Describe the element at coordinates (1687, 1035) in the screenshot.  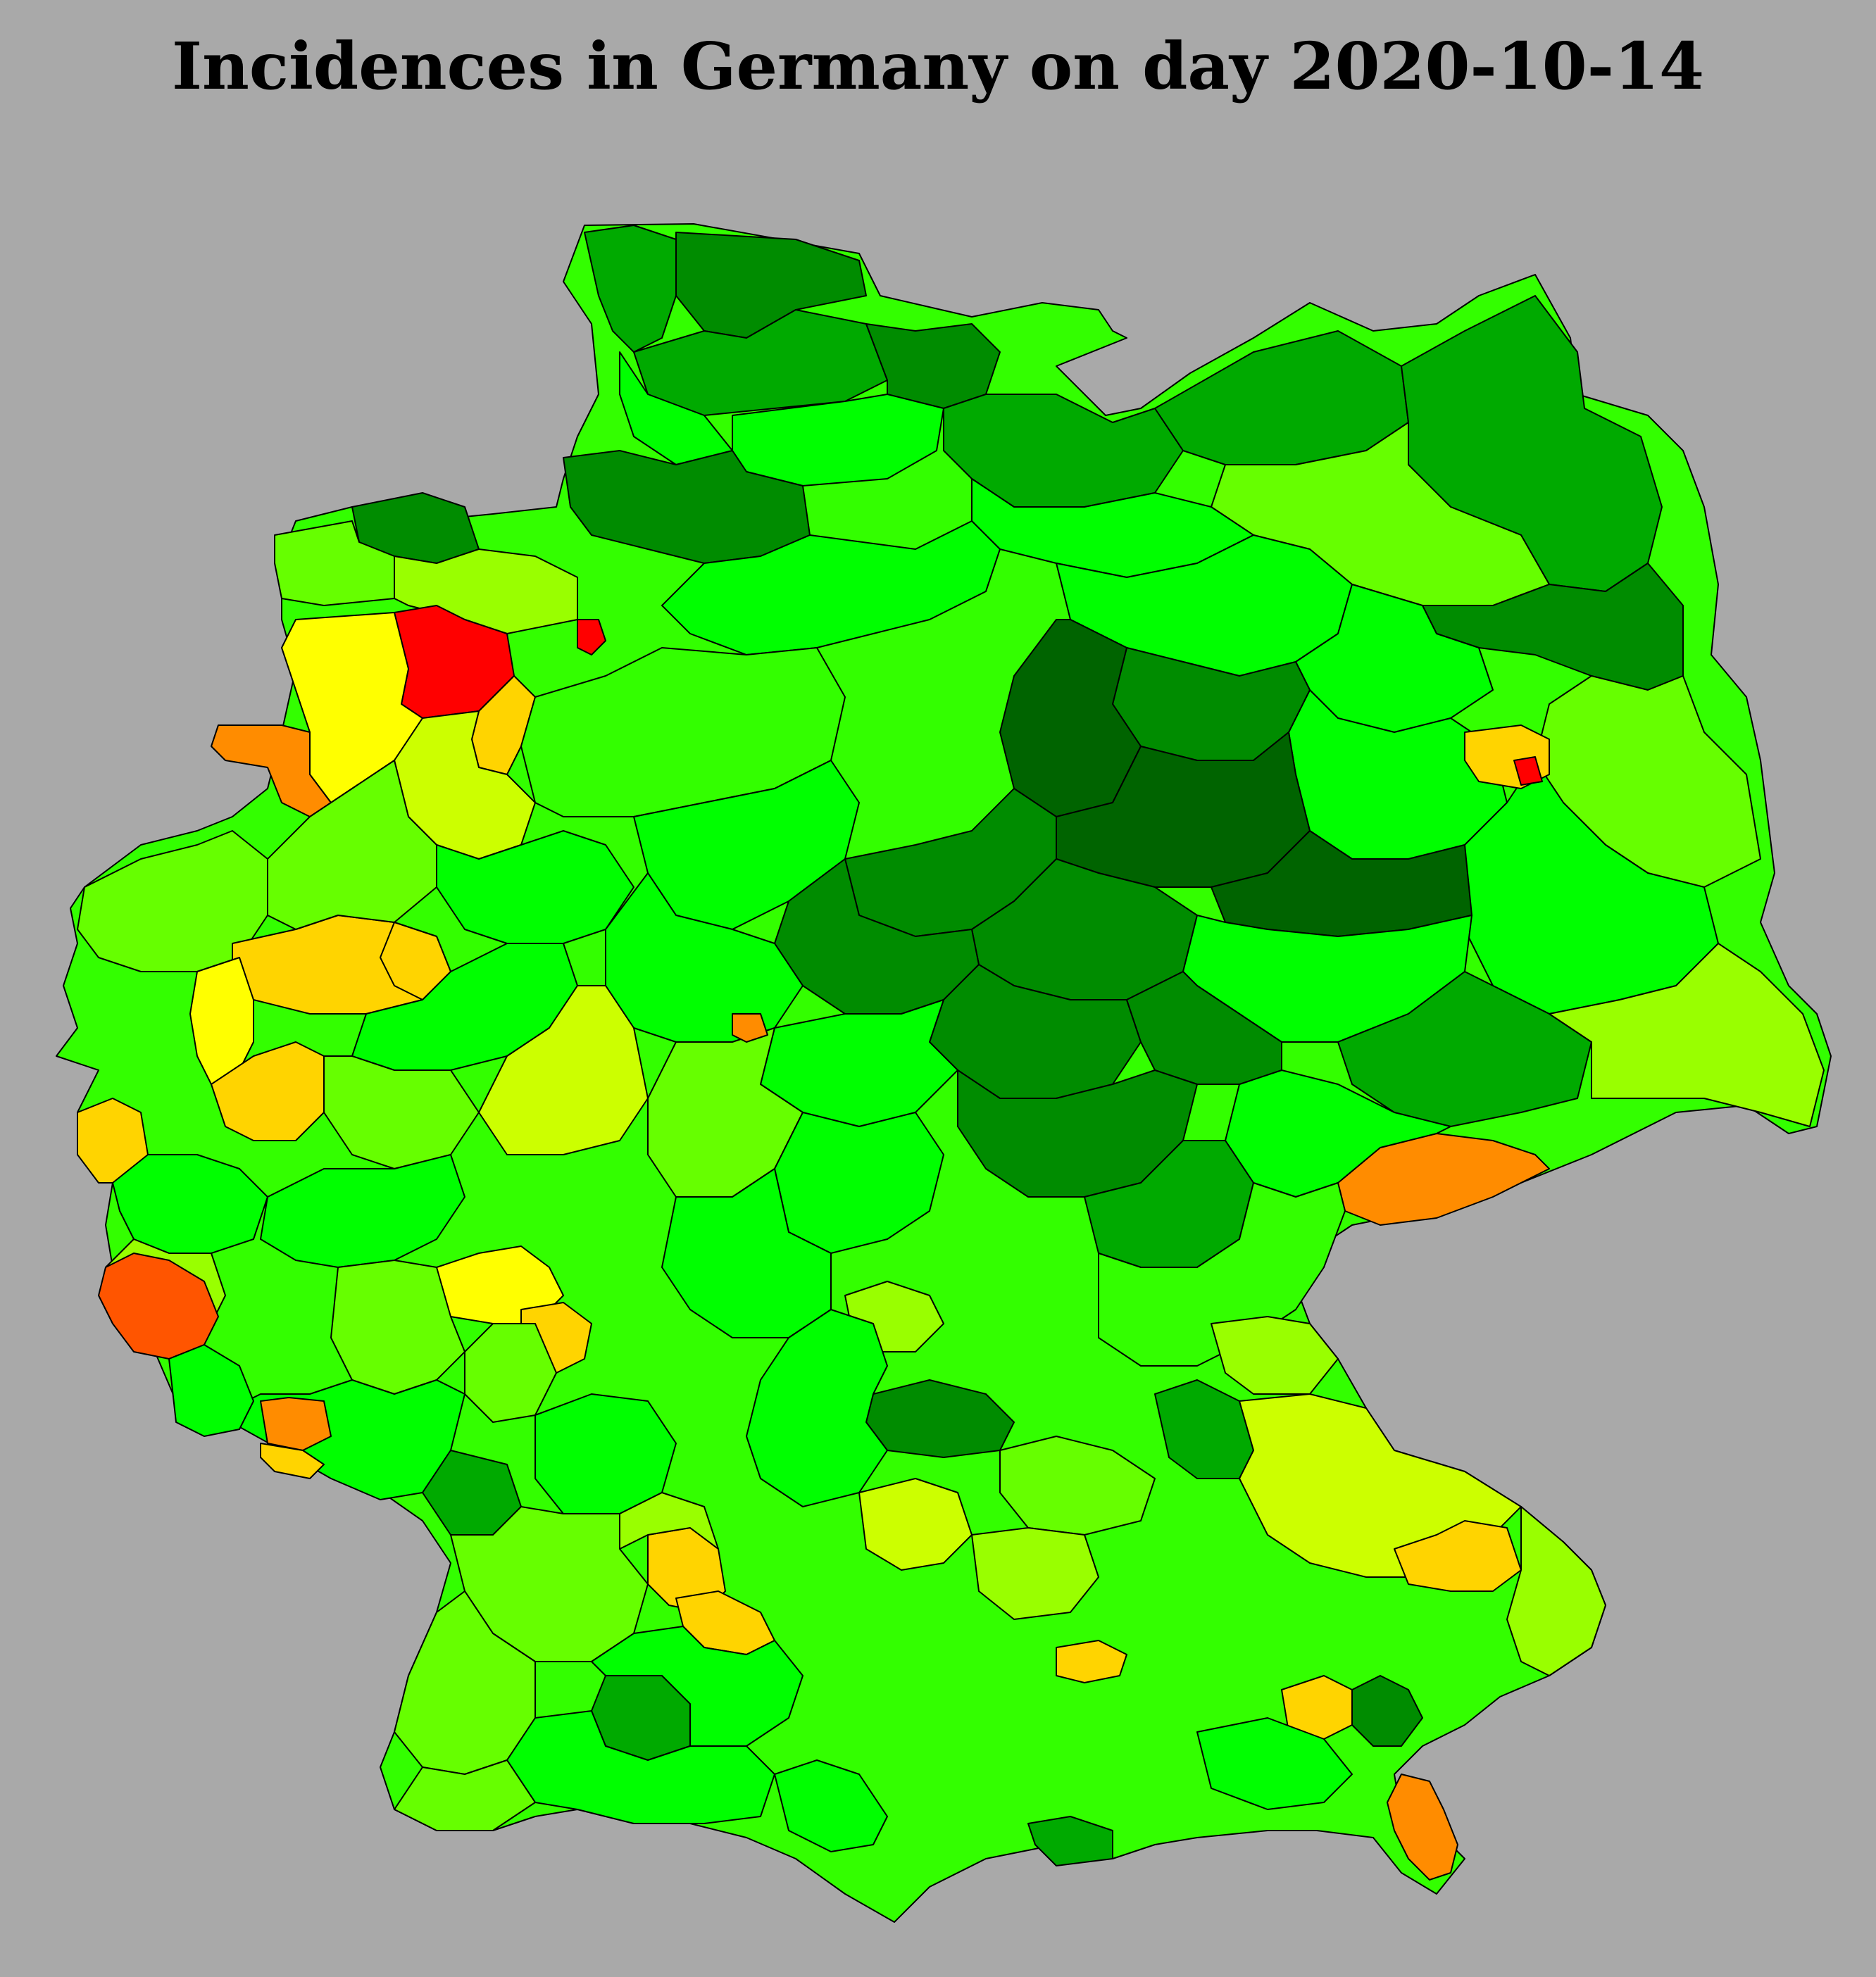
I see `district-sn-bautzen-goerlitz` at that location.